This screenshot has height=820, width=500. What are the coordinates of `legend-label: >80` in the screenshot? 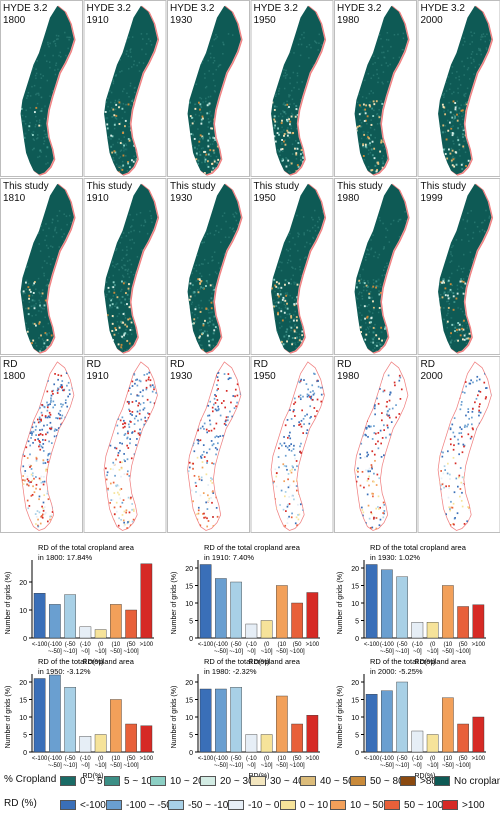 It's located at (428, 781).